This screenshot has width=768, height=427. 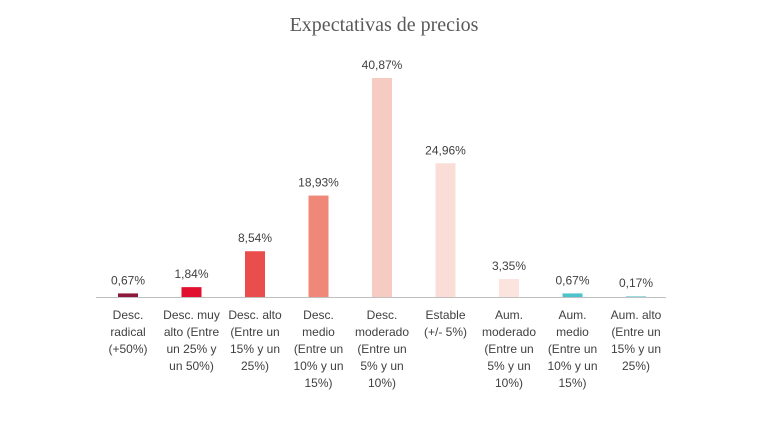 What do you see at coordinates (572, 280) in the screenshot?
I see `data-label-8: 0,67%` at bounding box center [572, 280].